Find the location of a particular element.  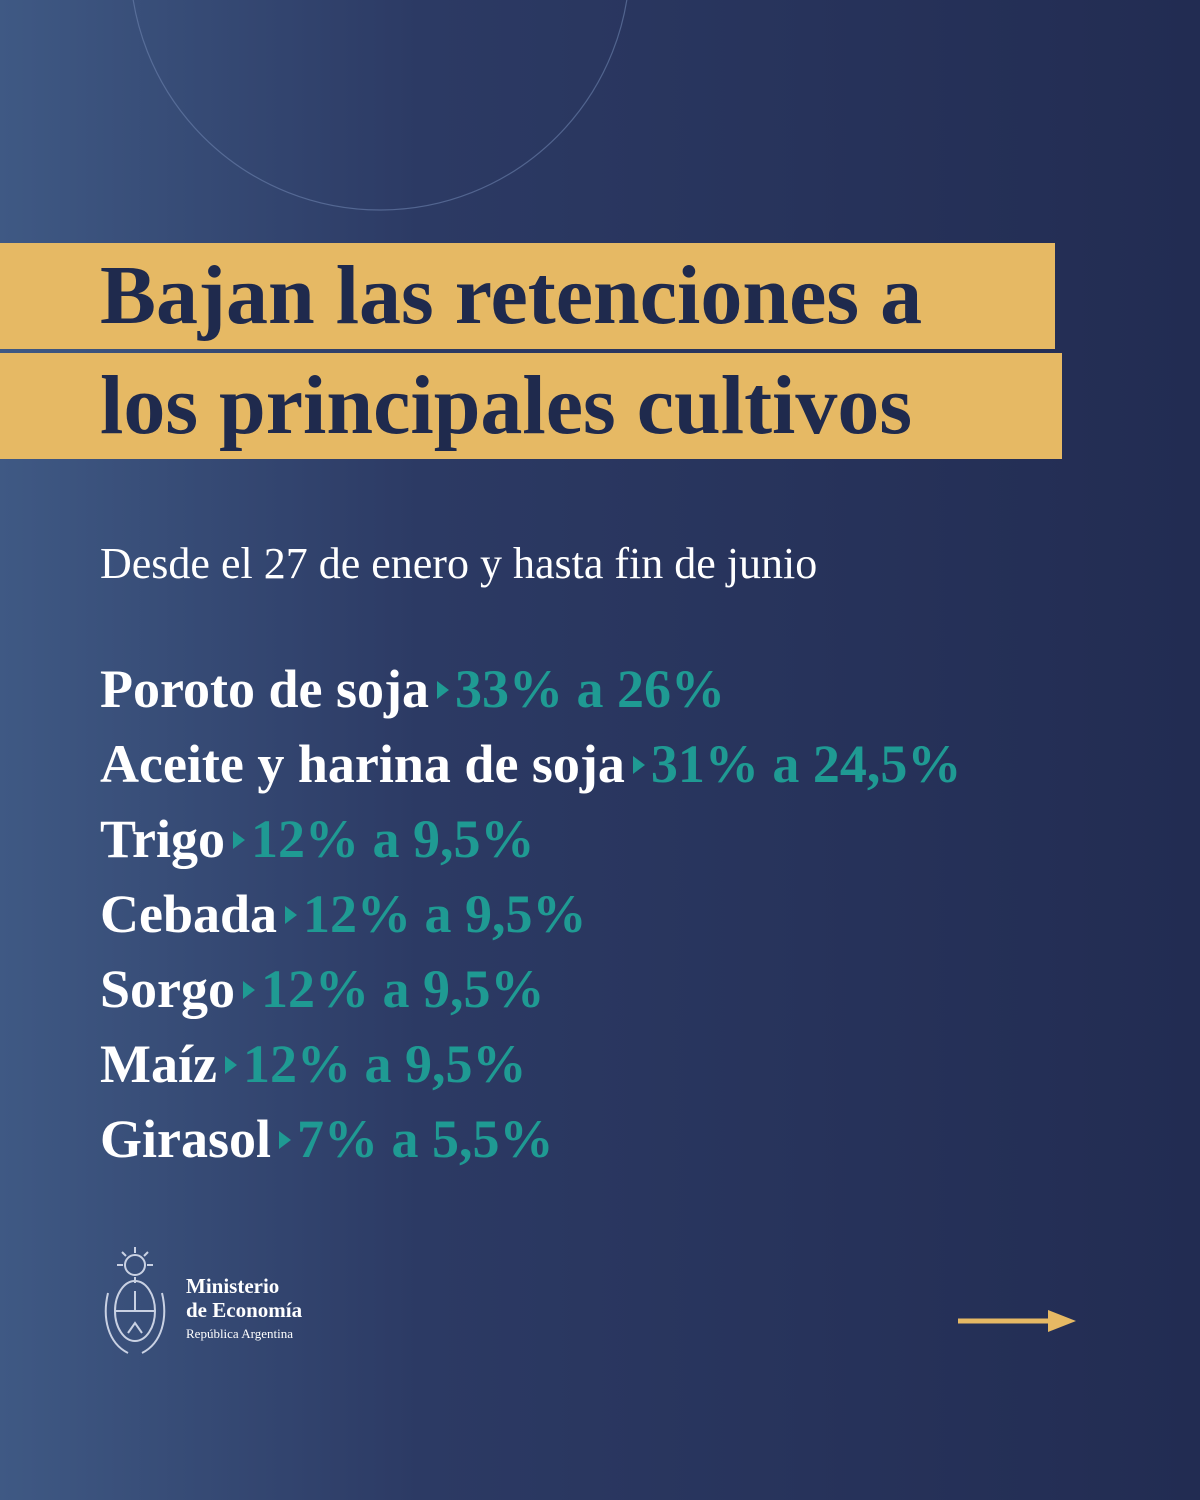

item-row: Cebada 12% a 9,5% is located at coordinates (530, 914).